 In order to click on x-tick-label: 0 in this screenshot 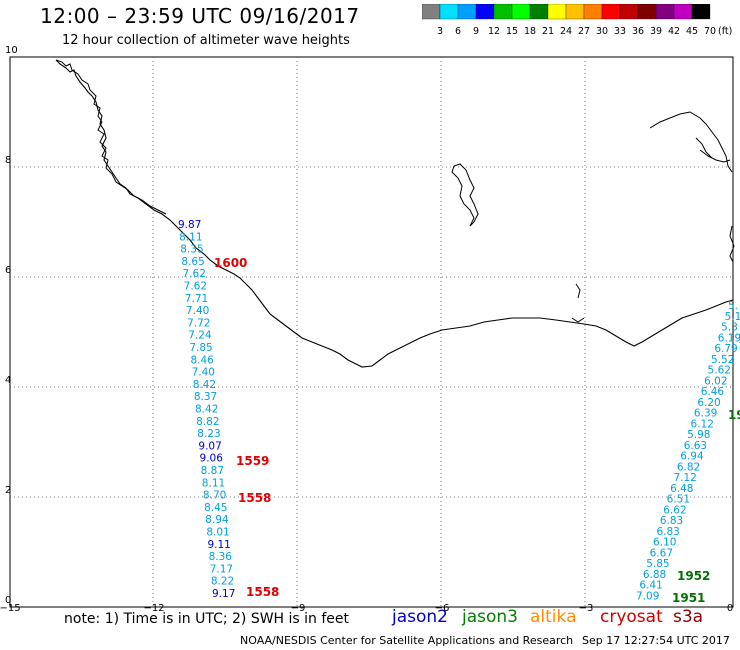, I will do `click(730, 608)`.